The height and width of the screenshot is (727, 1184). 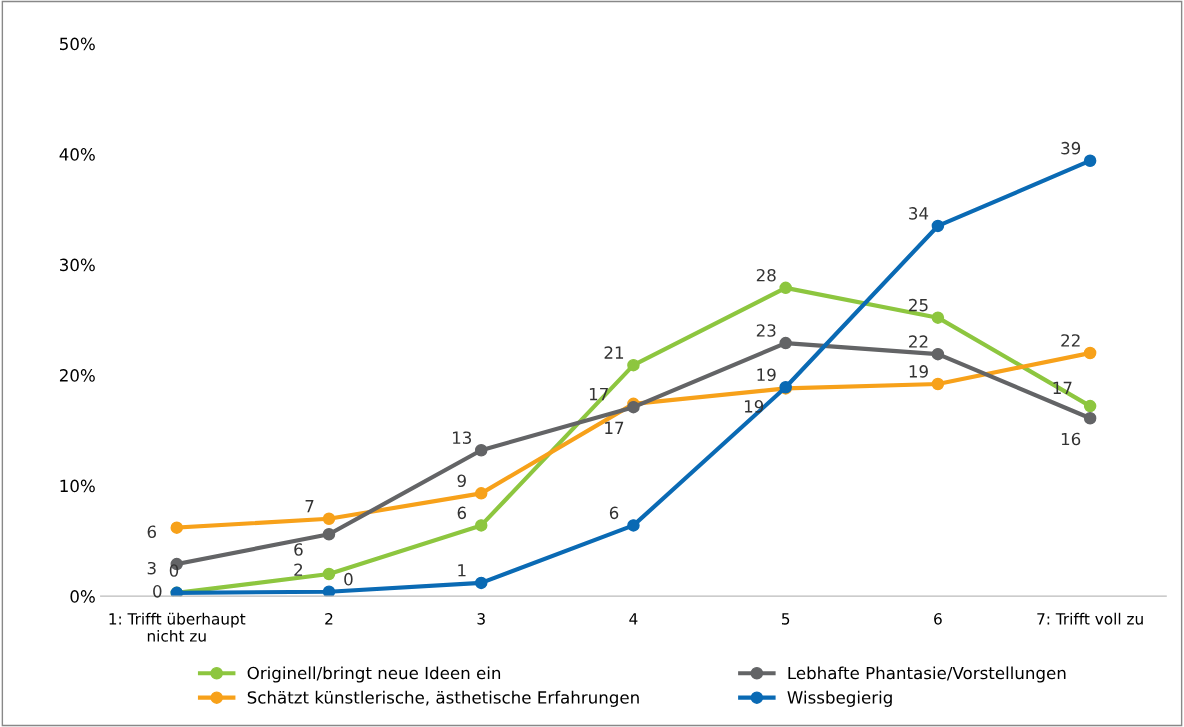 I want to click on data-label: 28, so click(x=766, y=275).